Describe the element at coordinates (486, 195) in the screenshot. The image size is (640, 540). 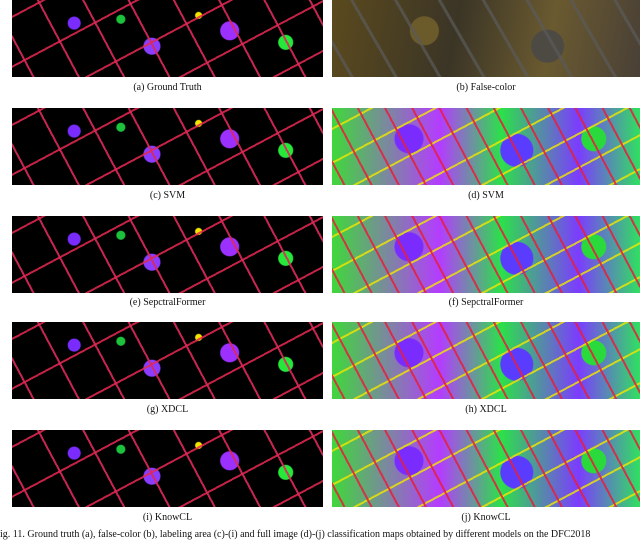
I see `panel-caption: (d) SVM` at that location.